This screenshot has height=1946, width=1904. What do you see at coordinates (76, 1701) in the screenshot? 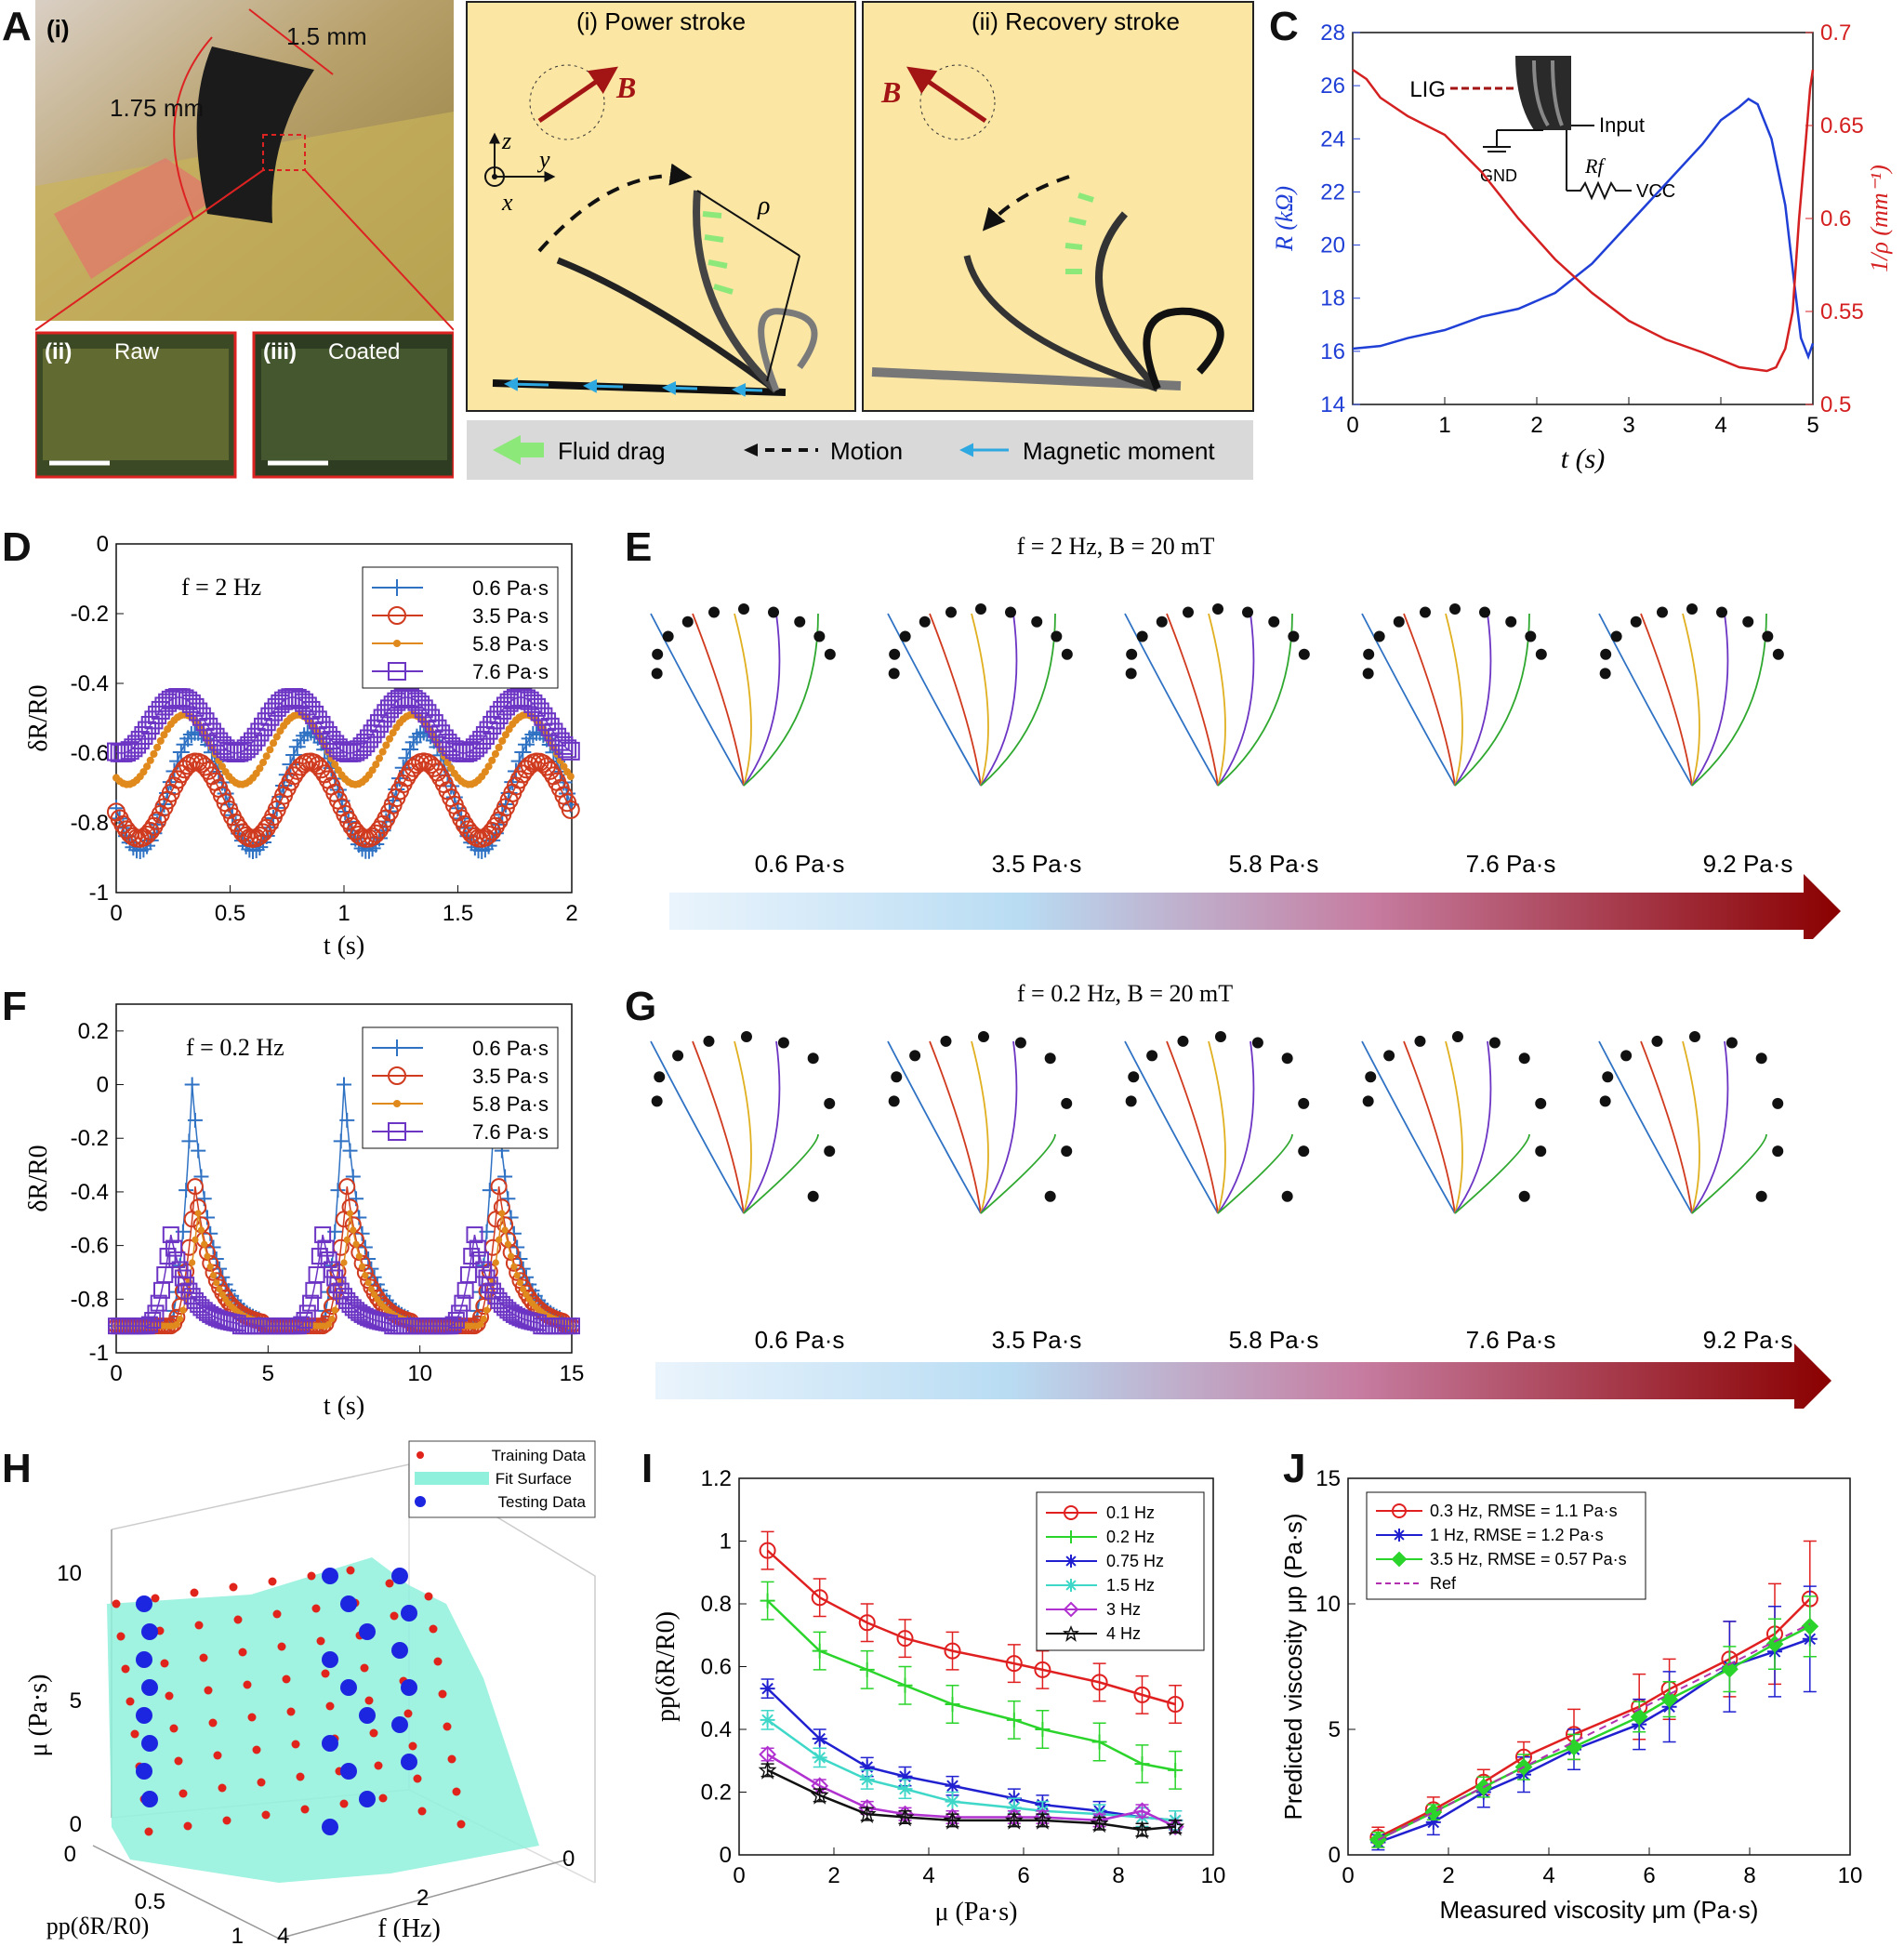
I see `h-ytick-5: 5` at bounding box center [76, 1701].